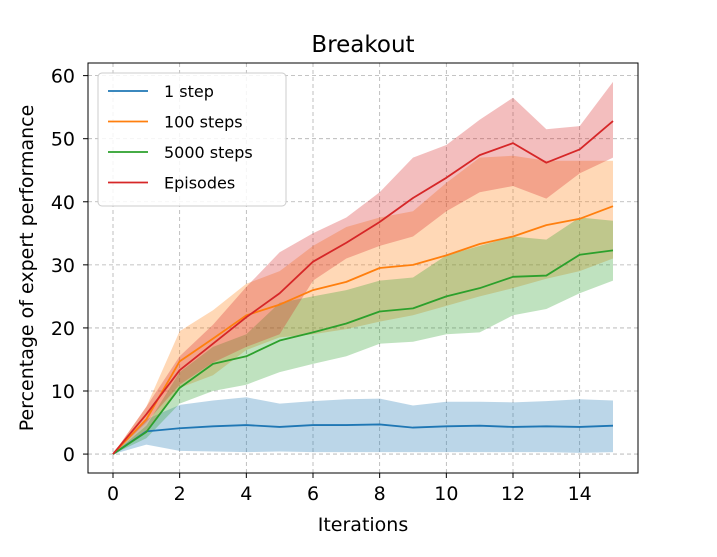  I want to click on legend: 1 step 100 steps 5000 steps Episodes, so click(192, 139).